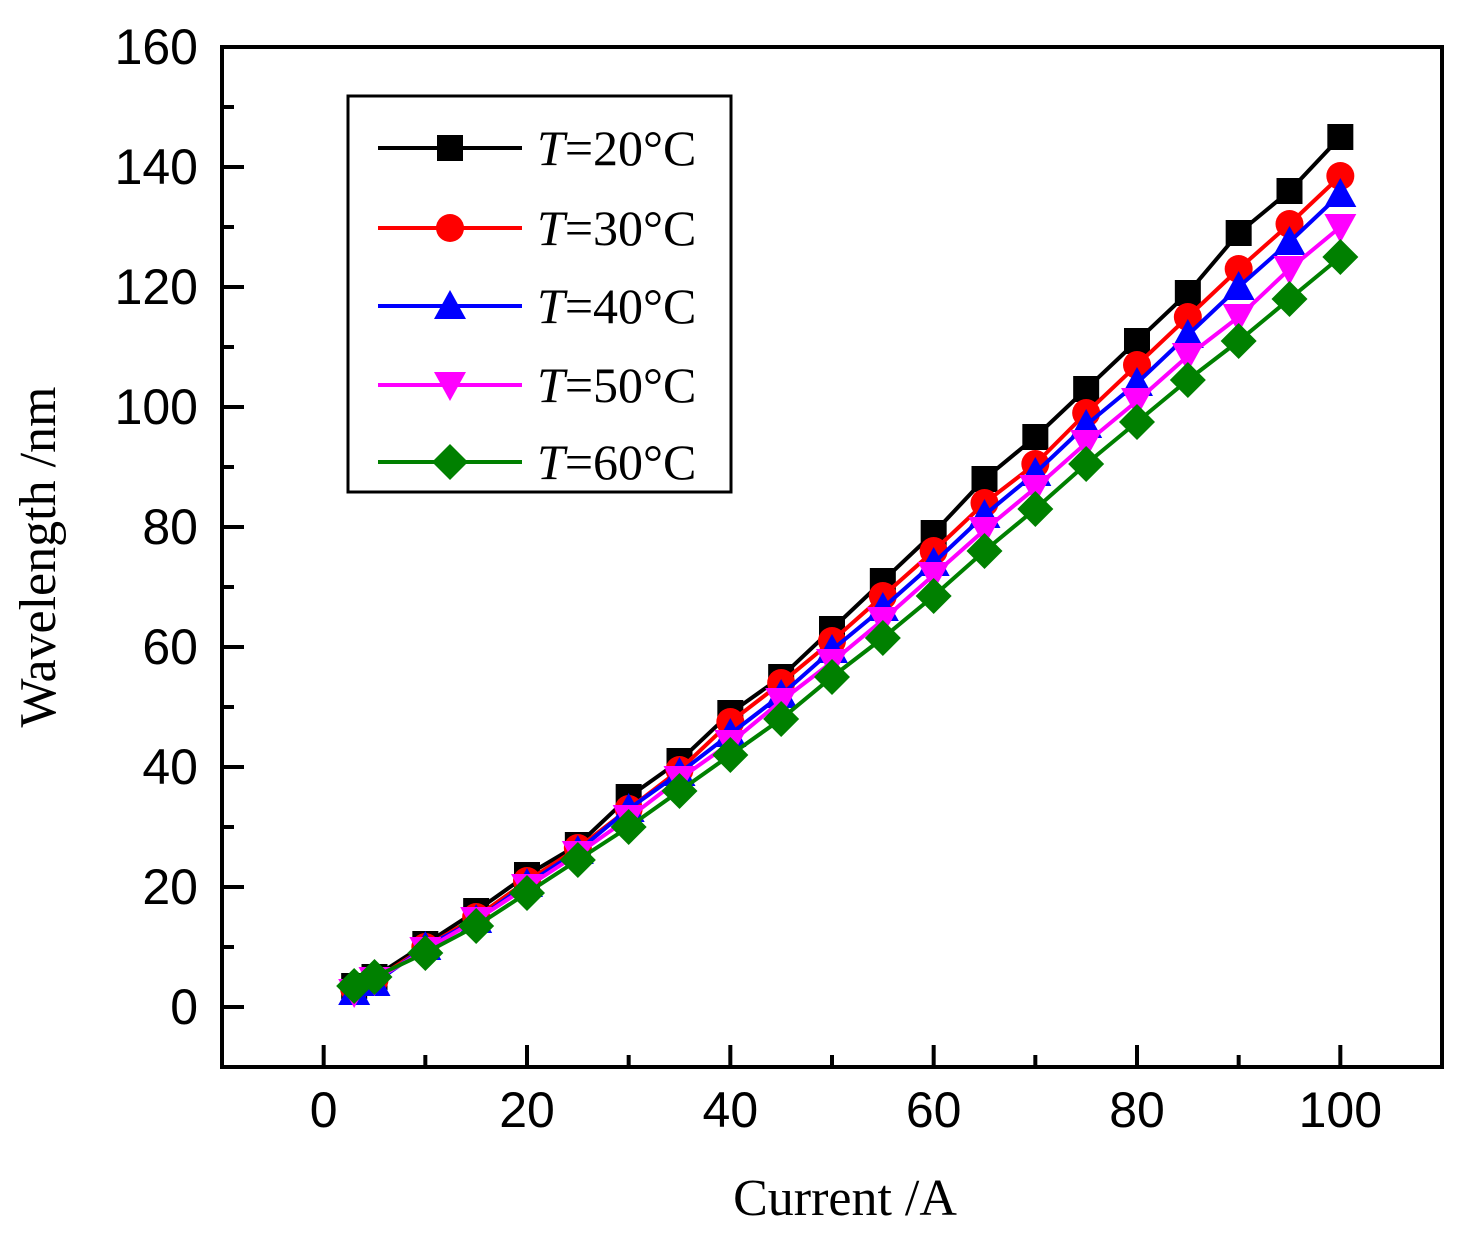  What do you see at coordinates (631, 385) in the screenshot?
I see `legend-label-value: =50°C` at bounding box center [631, 385].